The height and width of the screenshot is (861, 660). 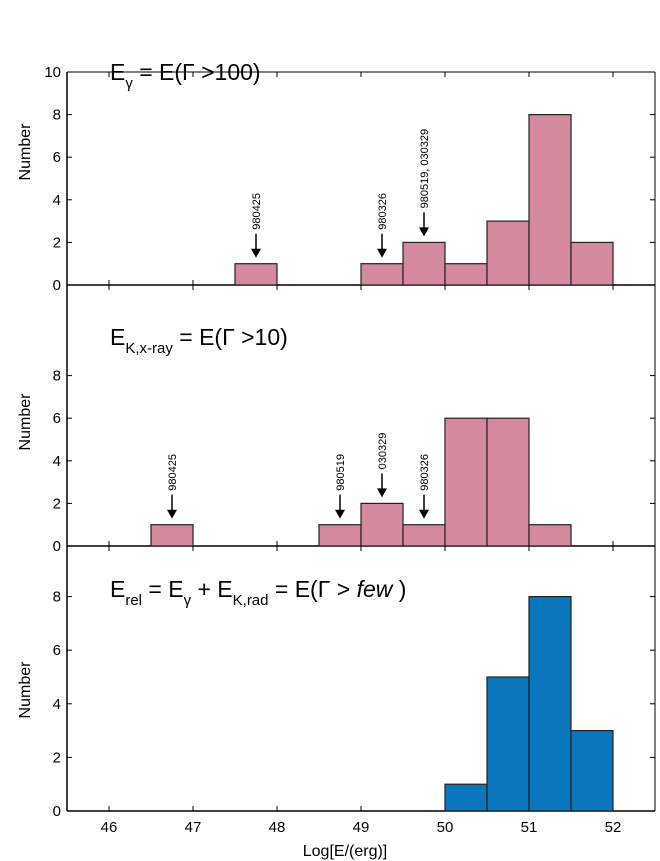 I want to click on annotation-label: 980519, 030329, so click(x=425, y=169).